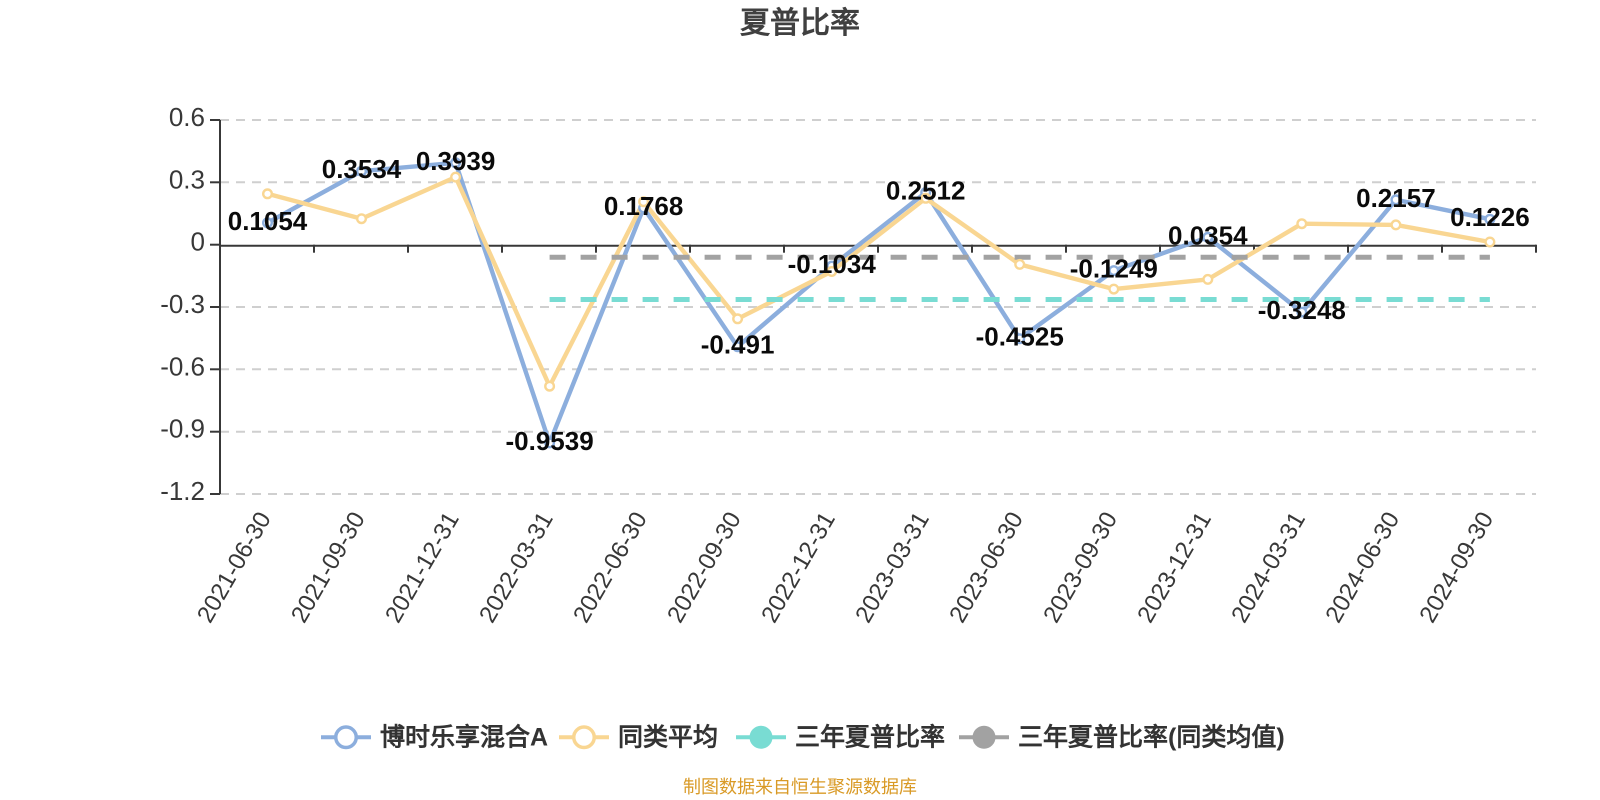  Describe the element at coordinates (187, 117) in the screenshot. I see `svg-text: 0.6` at that location.